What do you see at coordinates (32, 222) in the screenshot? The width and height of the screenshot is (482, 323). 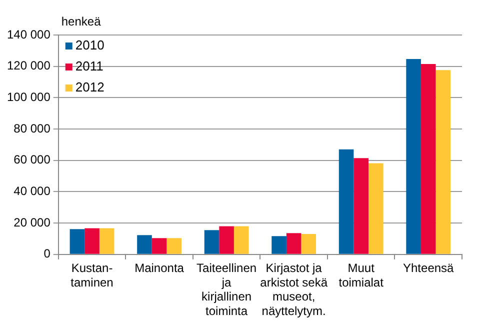 I see `y-tick-label: 20 000` at bounding box center [32, 222].